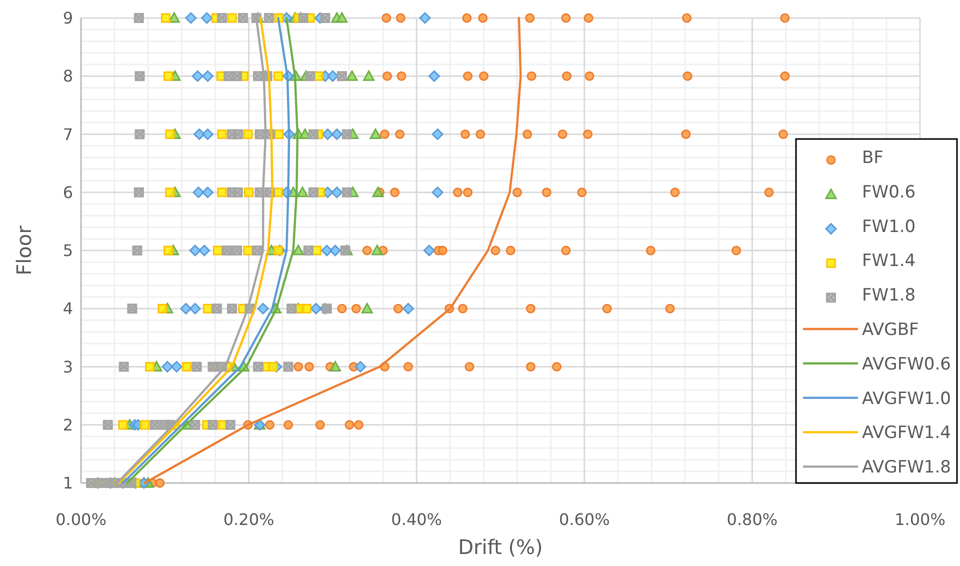 The width and height of the screenshot is (960, 566). Describe the element at coordinates (67, 134) in the screenshot. I see `y-tick-label: 7` at that location.